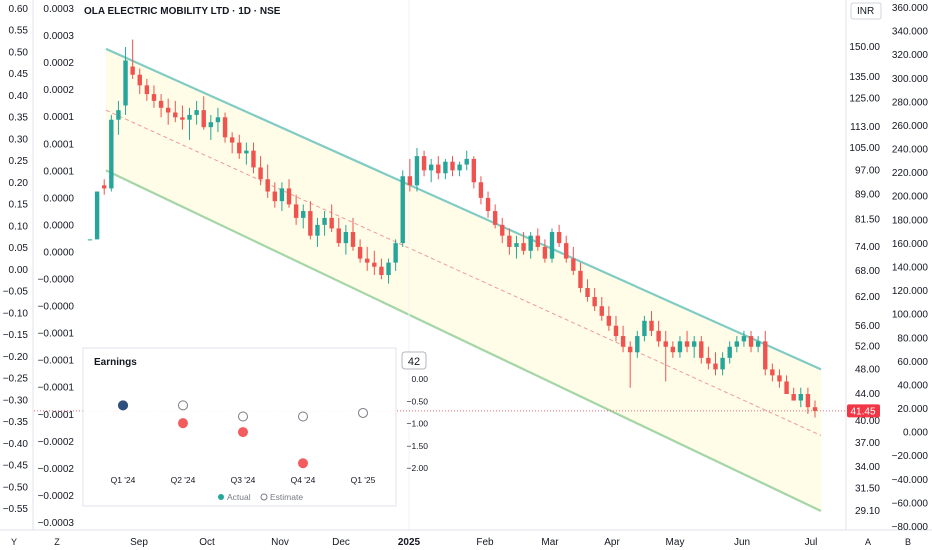  I want to click on time-tick-label: Jul, so click(811, 542).